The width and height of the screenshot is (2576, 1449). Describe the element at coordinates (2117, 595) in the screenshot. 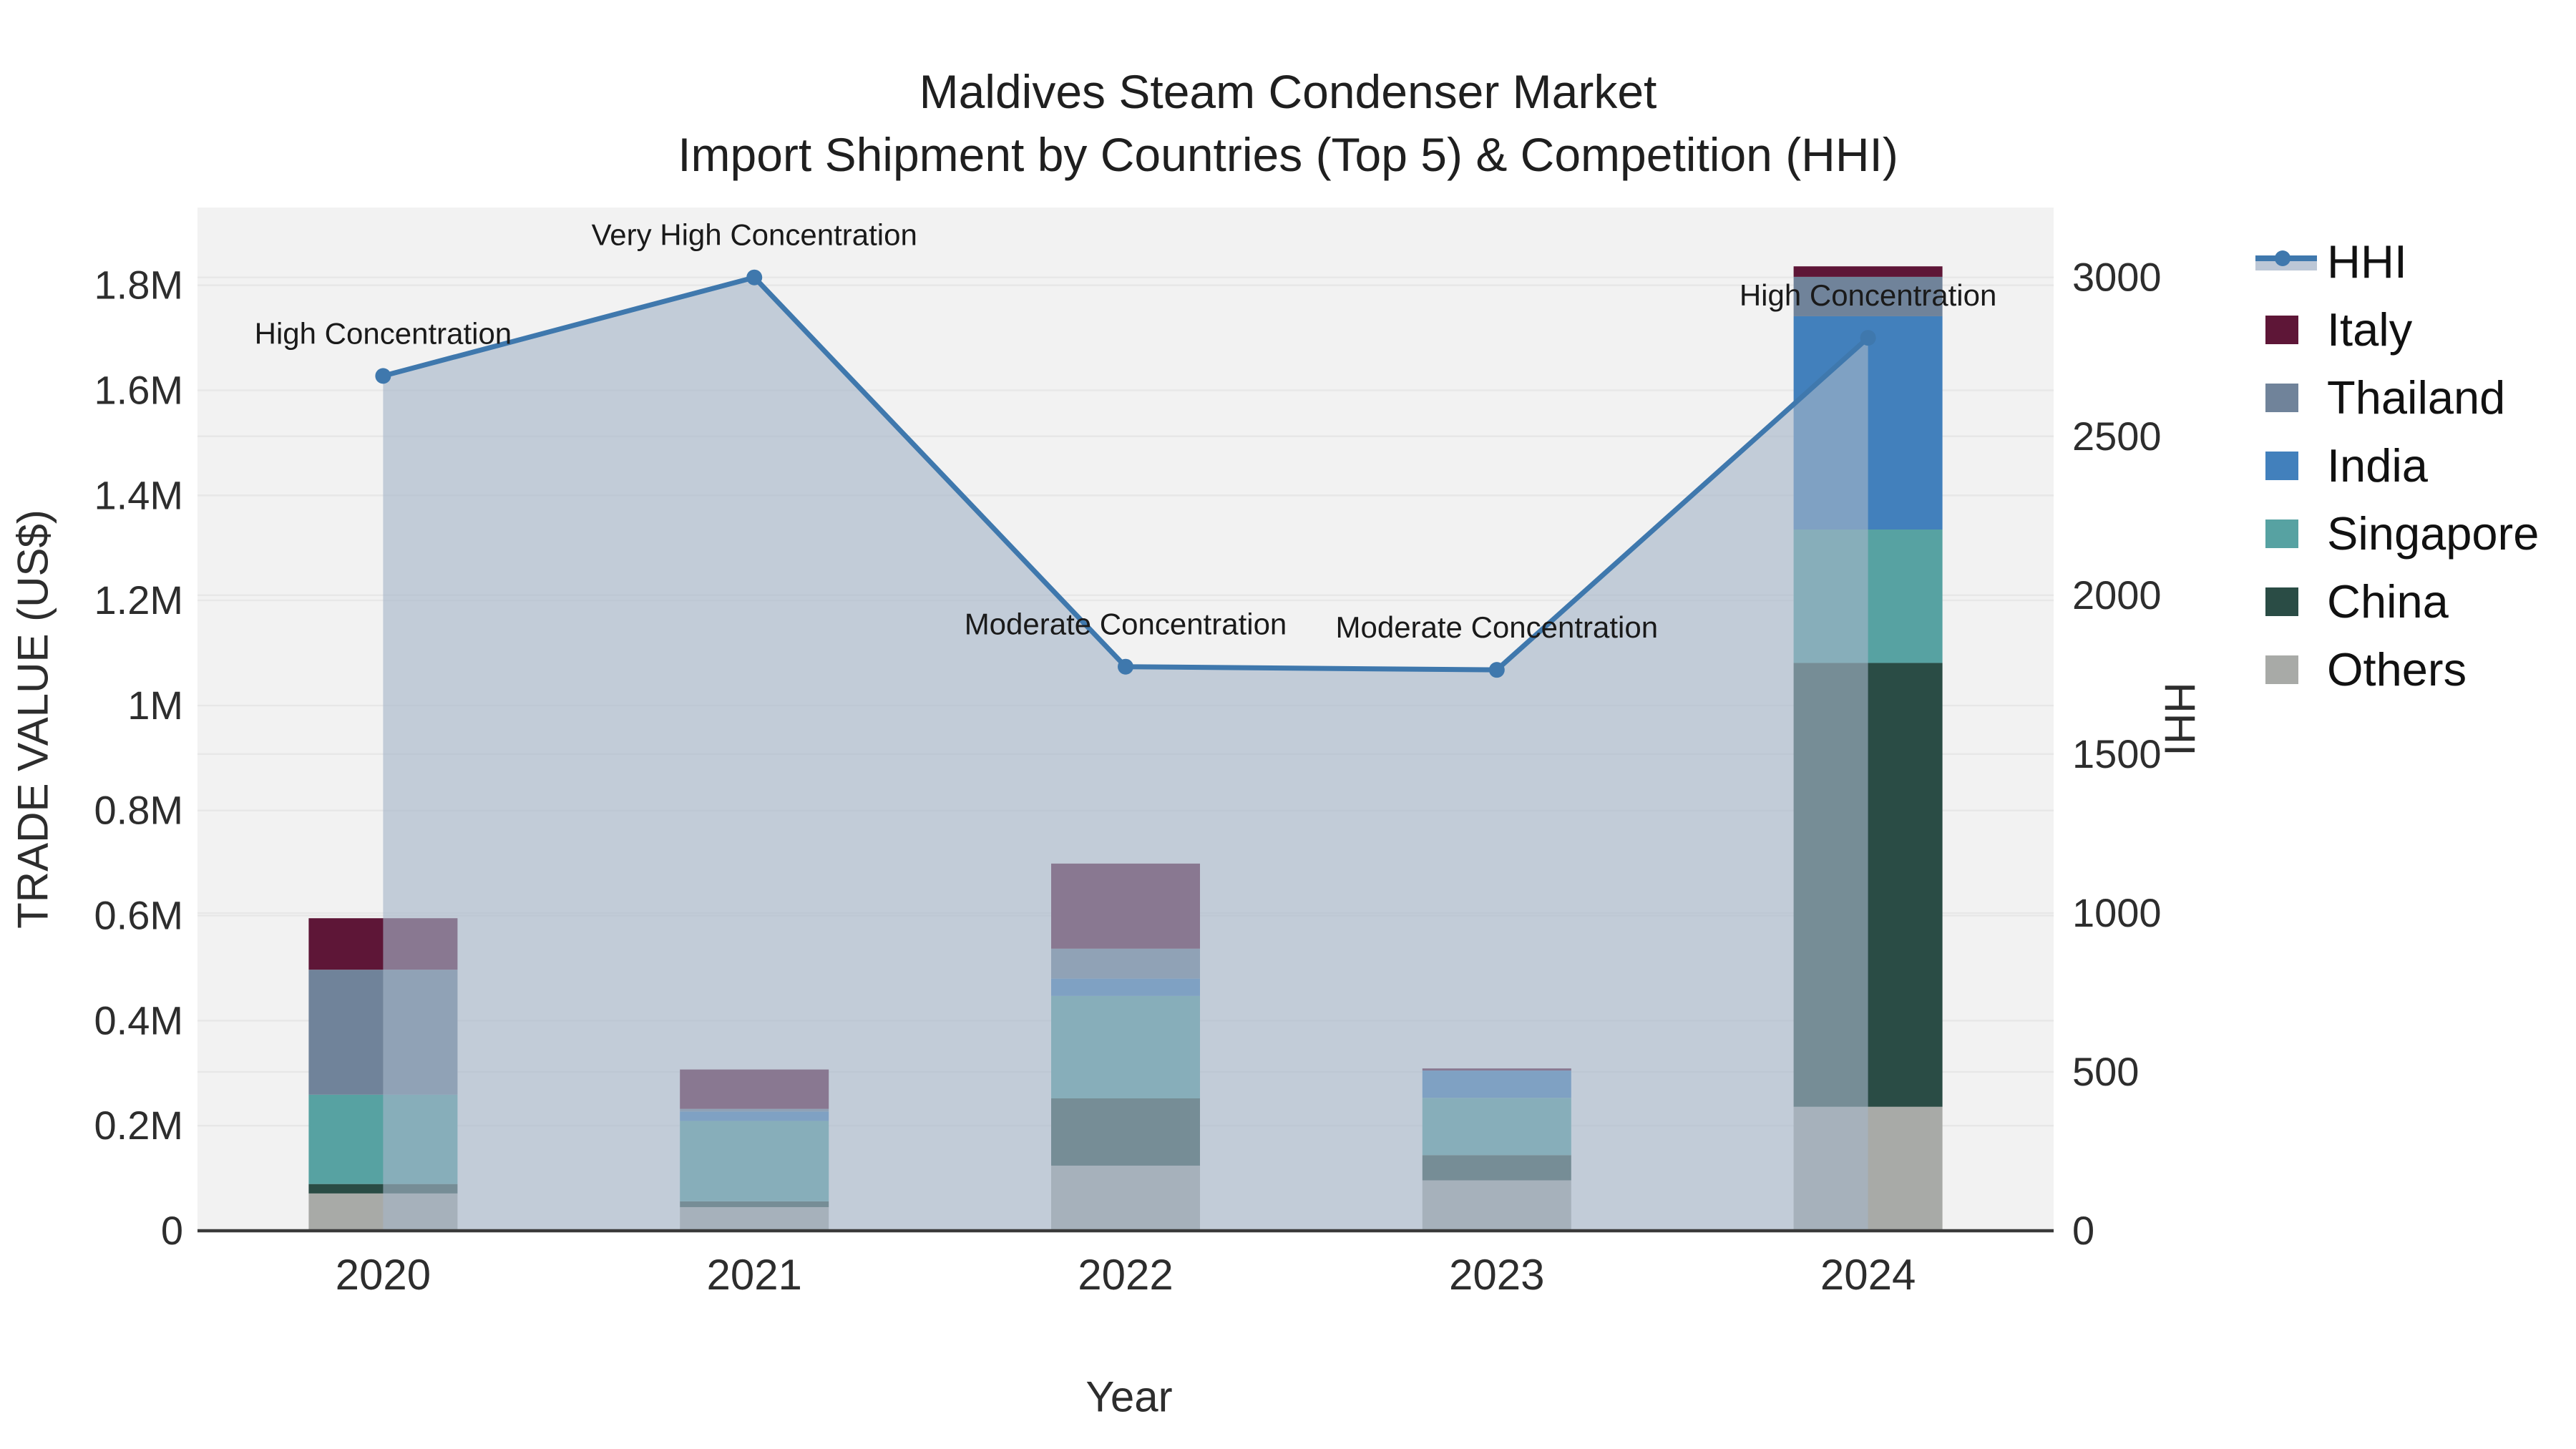

I see `y-right-tick-2000: 2000` at that location.